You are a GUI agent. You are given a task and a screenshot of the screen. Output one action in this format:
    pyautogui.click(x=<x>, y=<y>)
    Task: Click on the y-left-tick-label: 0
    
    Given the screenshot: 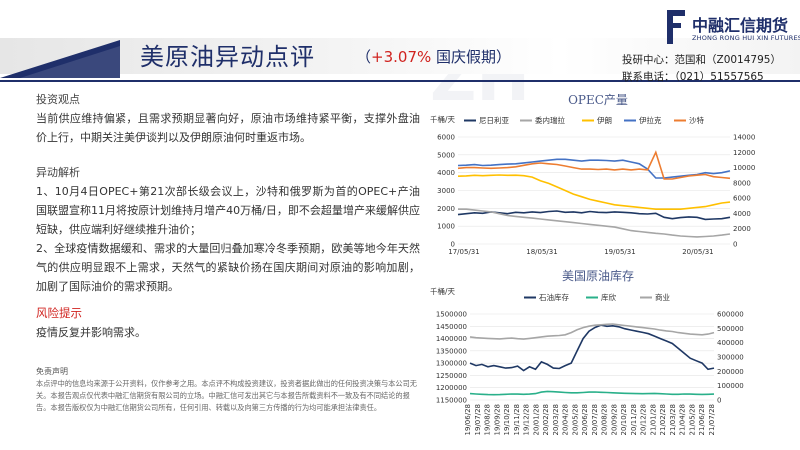 What is the action you would take?
    pyautogui.click(x=453, y=245)
    